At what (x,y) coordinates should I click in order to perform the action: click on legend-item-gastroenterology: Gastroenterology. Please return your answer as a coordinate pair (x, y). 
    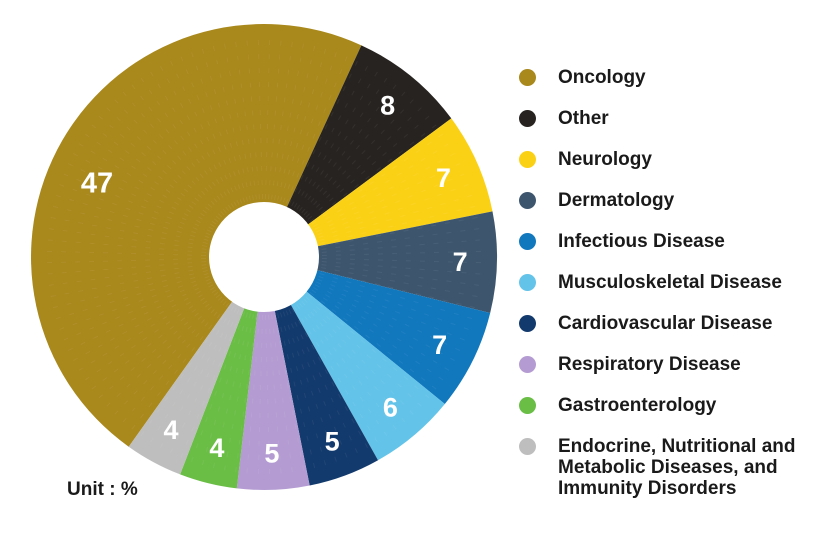
    Looking at the image, I should click on (669, 405).